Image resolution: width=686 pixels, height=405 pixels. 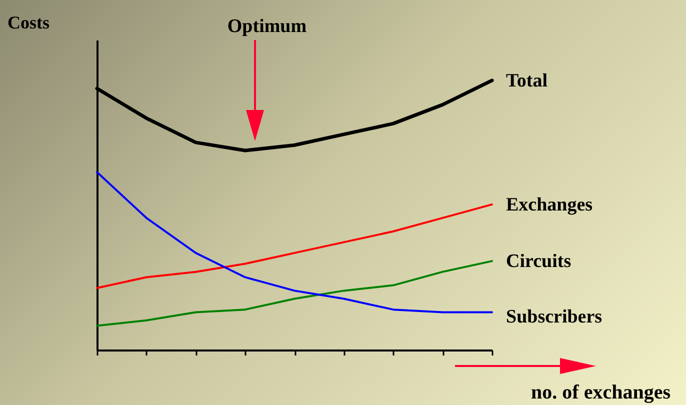 What do you see at coordinates (29, 22) in the screenshot?
I see `y-axis-title: Costs` at bounding box center [29, 22].